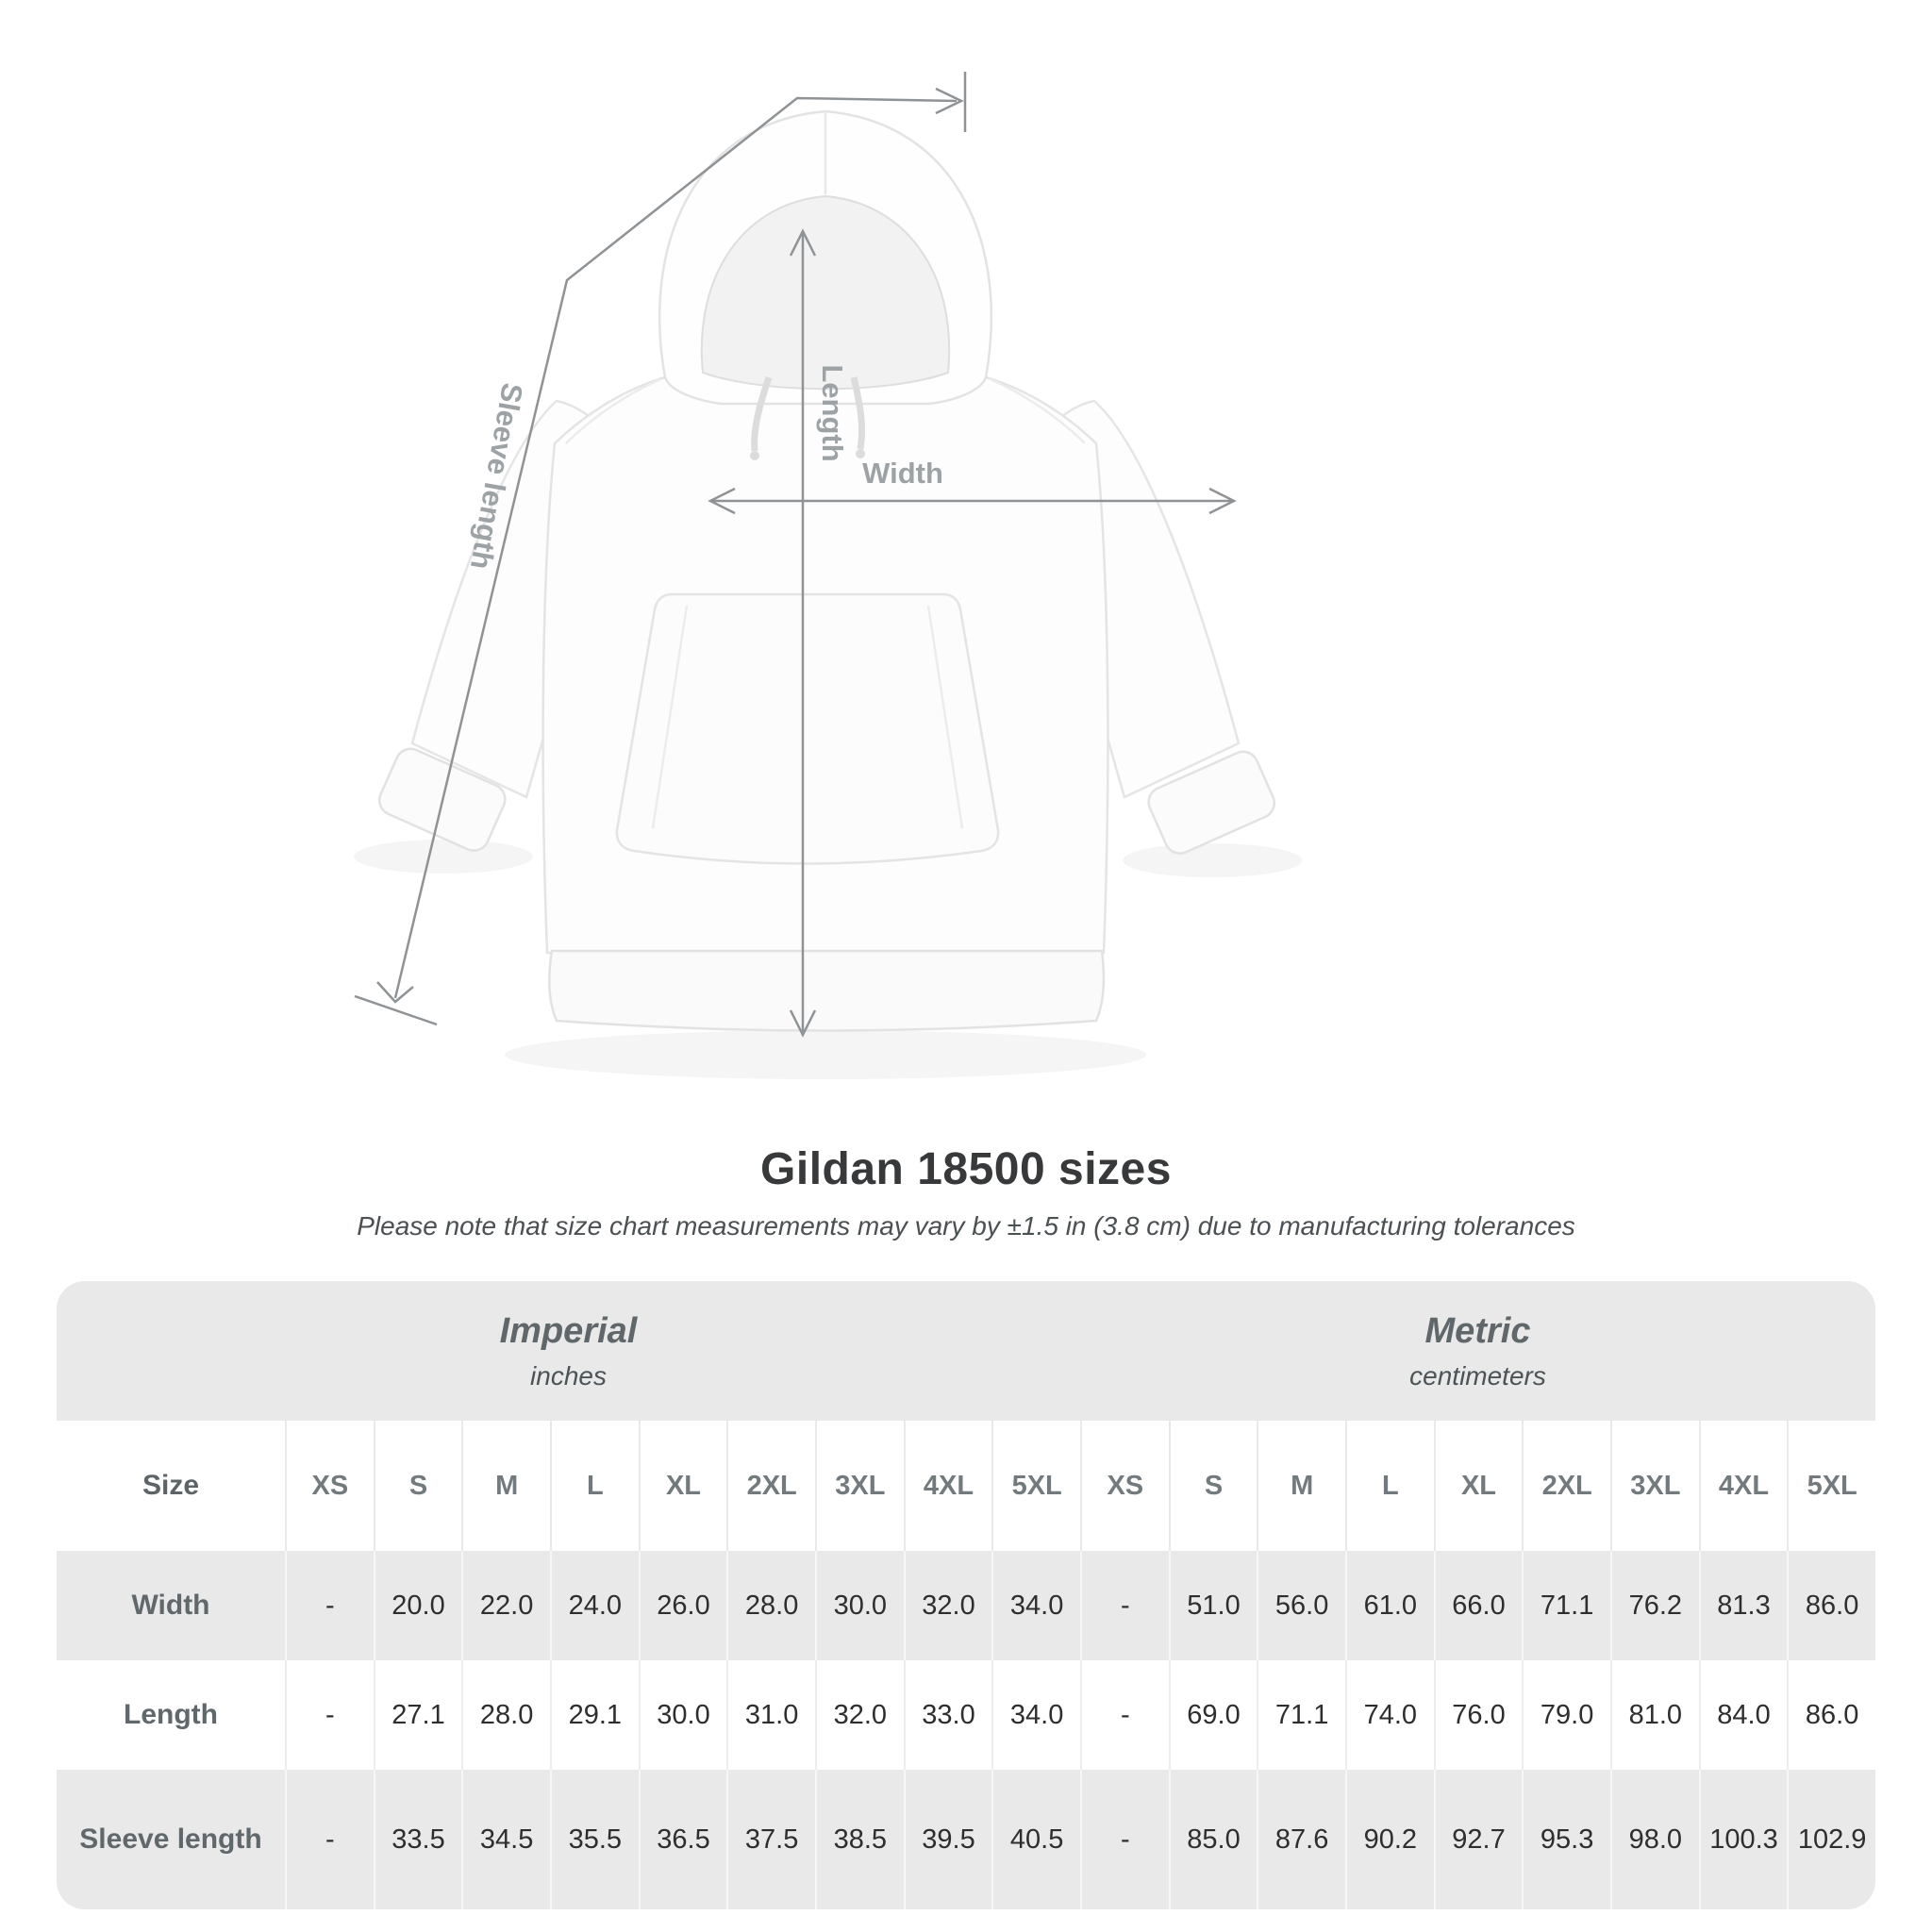 The height and width of the screenshot is (1932, 1932). I want to click on hoodie-pocket, so click(807, 729).